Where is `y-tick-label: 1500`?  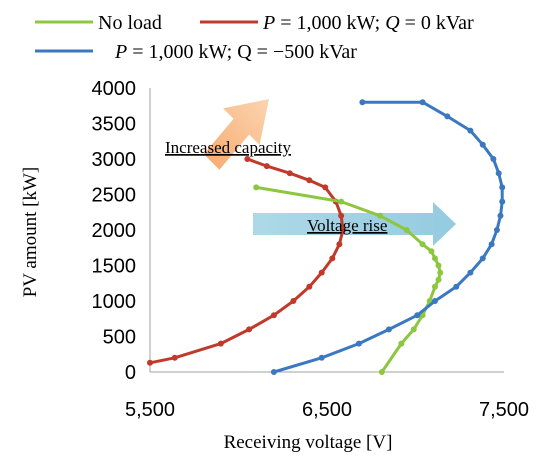
y-tick-label: 1500 is located at coordinates (114, 267).